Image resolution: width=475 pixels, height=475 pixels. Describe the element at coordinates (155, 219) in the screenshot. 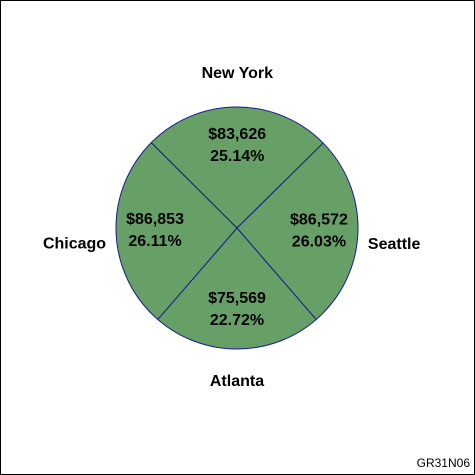

I see `value-label: $86,853` at that location.